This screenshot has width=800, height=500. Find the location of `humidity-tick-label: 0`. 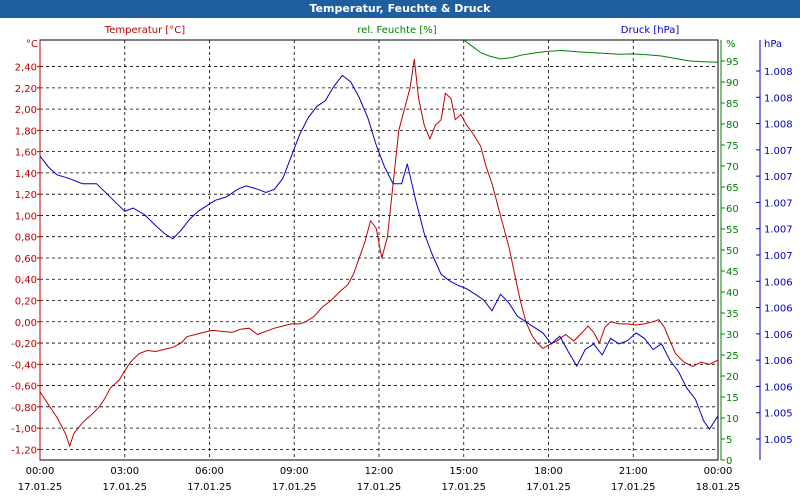

humidity-tick-label: 0 is located at coordinates (729, 461).